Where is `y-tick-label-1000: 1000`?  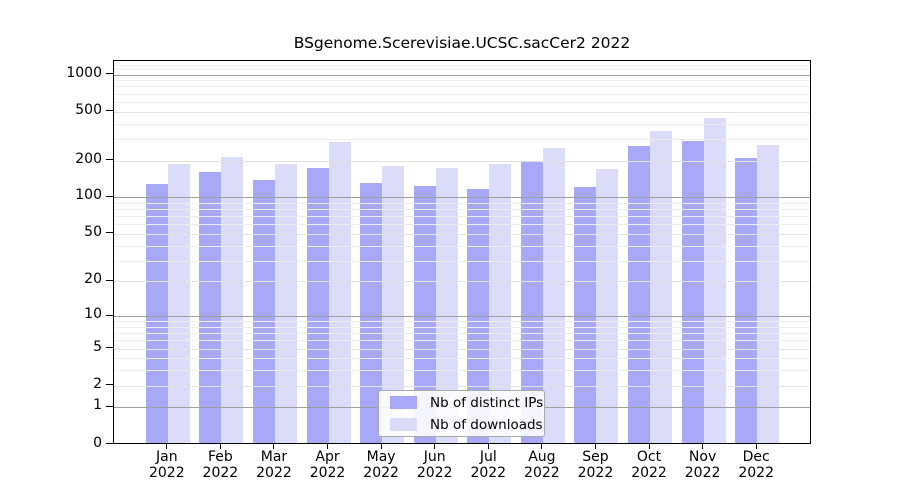 y-tick-label-1000: 1000 is located at coordinates (84, 72).